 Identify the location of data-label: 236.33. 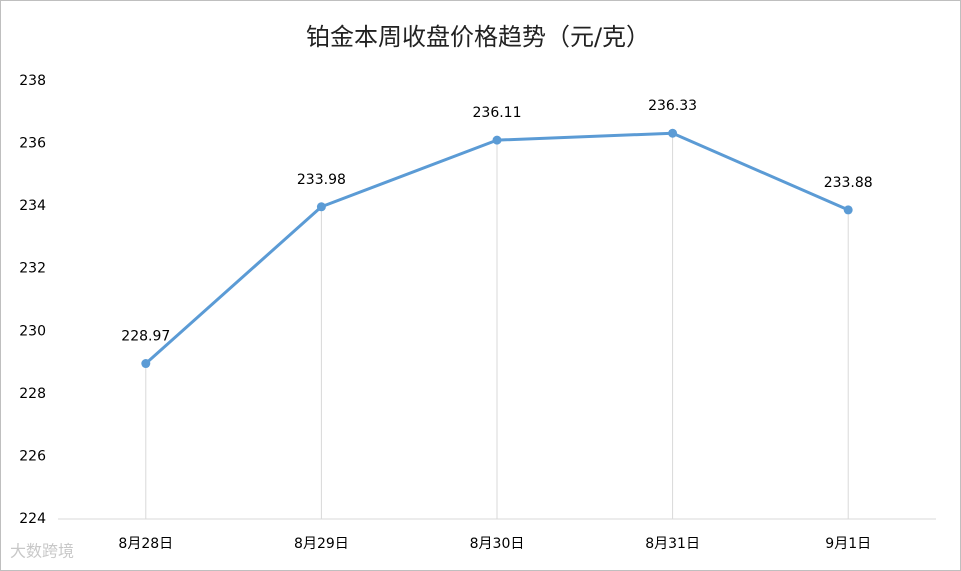
(672, 106).